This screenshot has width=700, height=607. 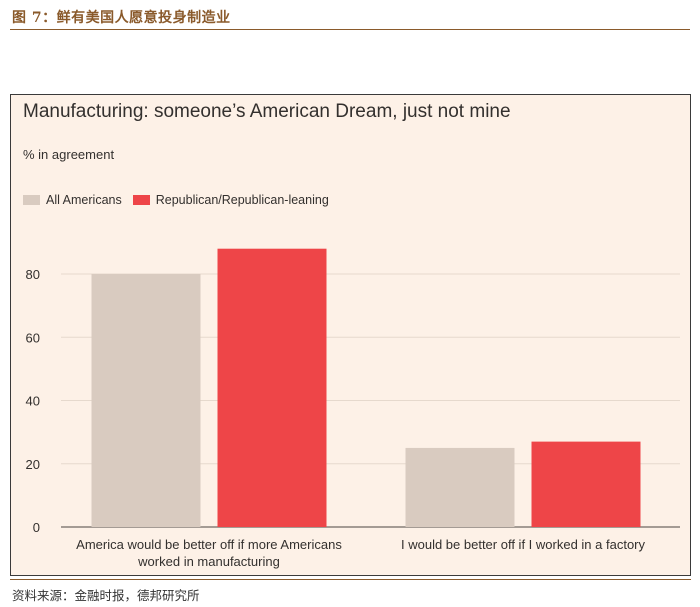 What do you see at coordinates (33, 401) in the screenshot?
I see `y-tick-label: 40` at bounding box center [33, 401].